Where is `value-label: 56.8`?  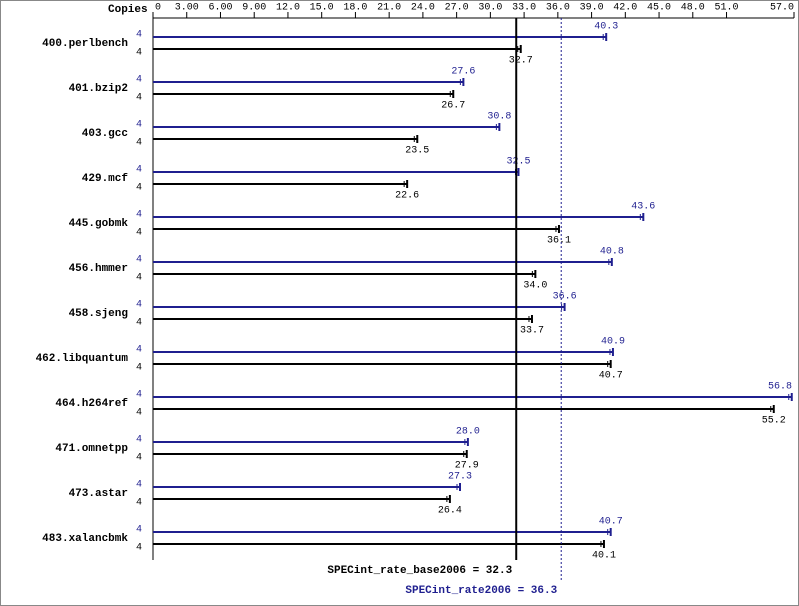
value-label: 56.8 is located at coordinates (780, 387).